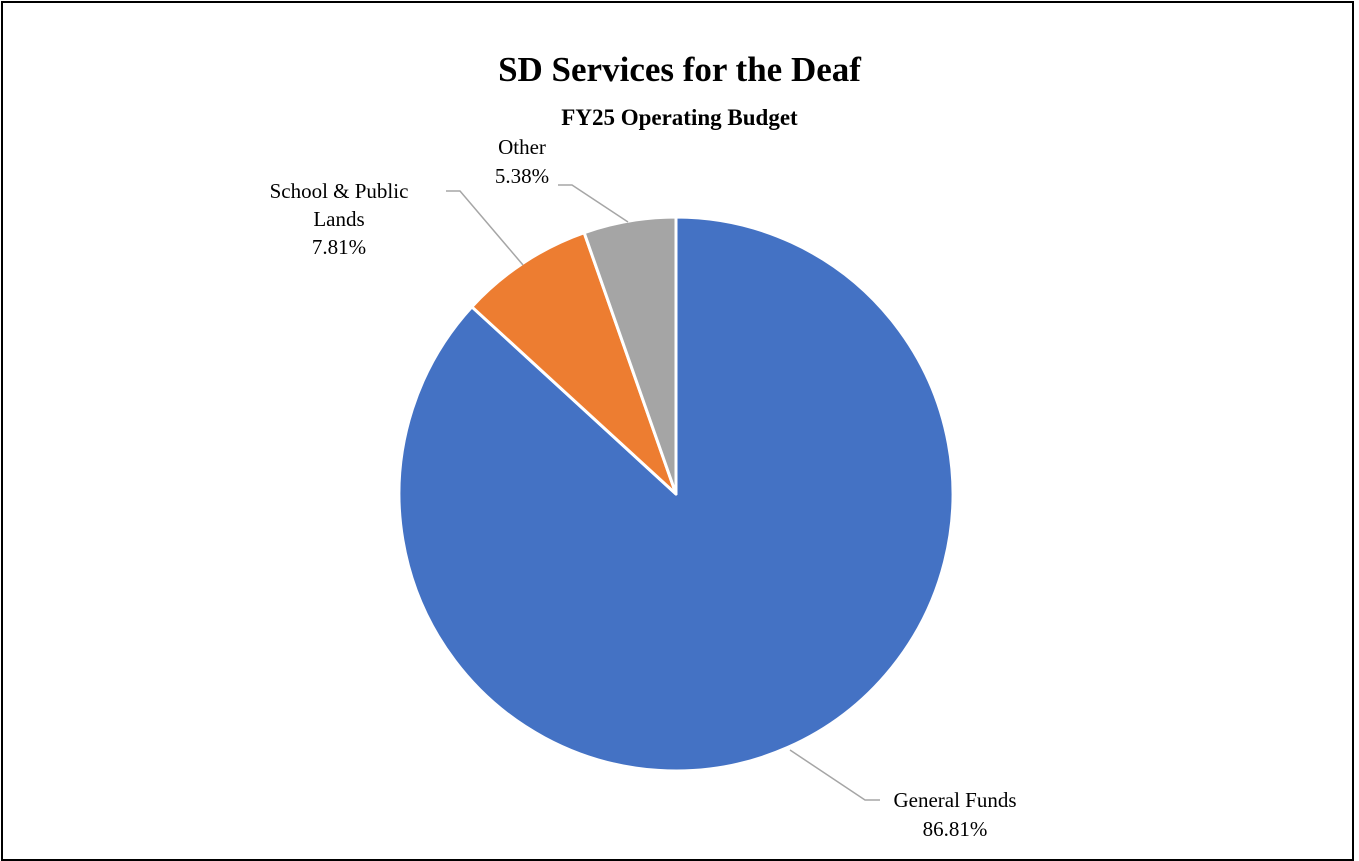  What do you see at coordinates (593, 203) in the screenshot?
I see `leader-line-other` at bounding box center [593, 203].